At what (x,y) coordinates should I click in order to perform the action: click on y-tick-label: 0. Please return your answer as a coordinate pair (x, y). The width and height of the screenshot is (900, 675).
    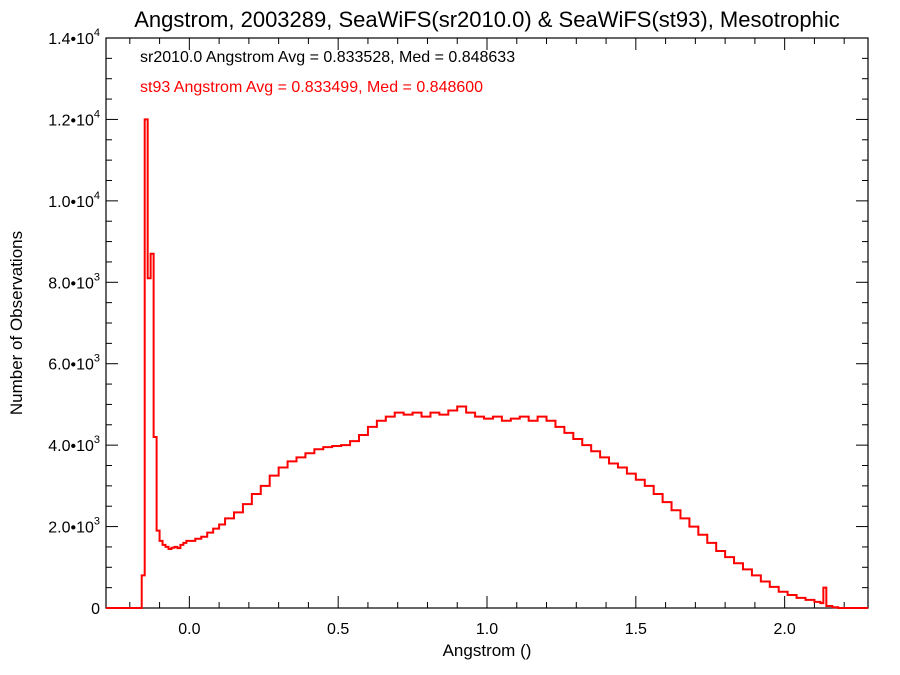
    Looking at the image, I should click on (95, 609).